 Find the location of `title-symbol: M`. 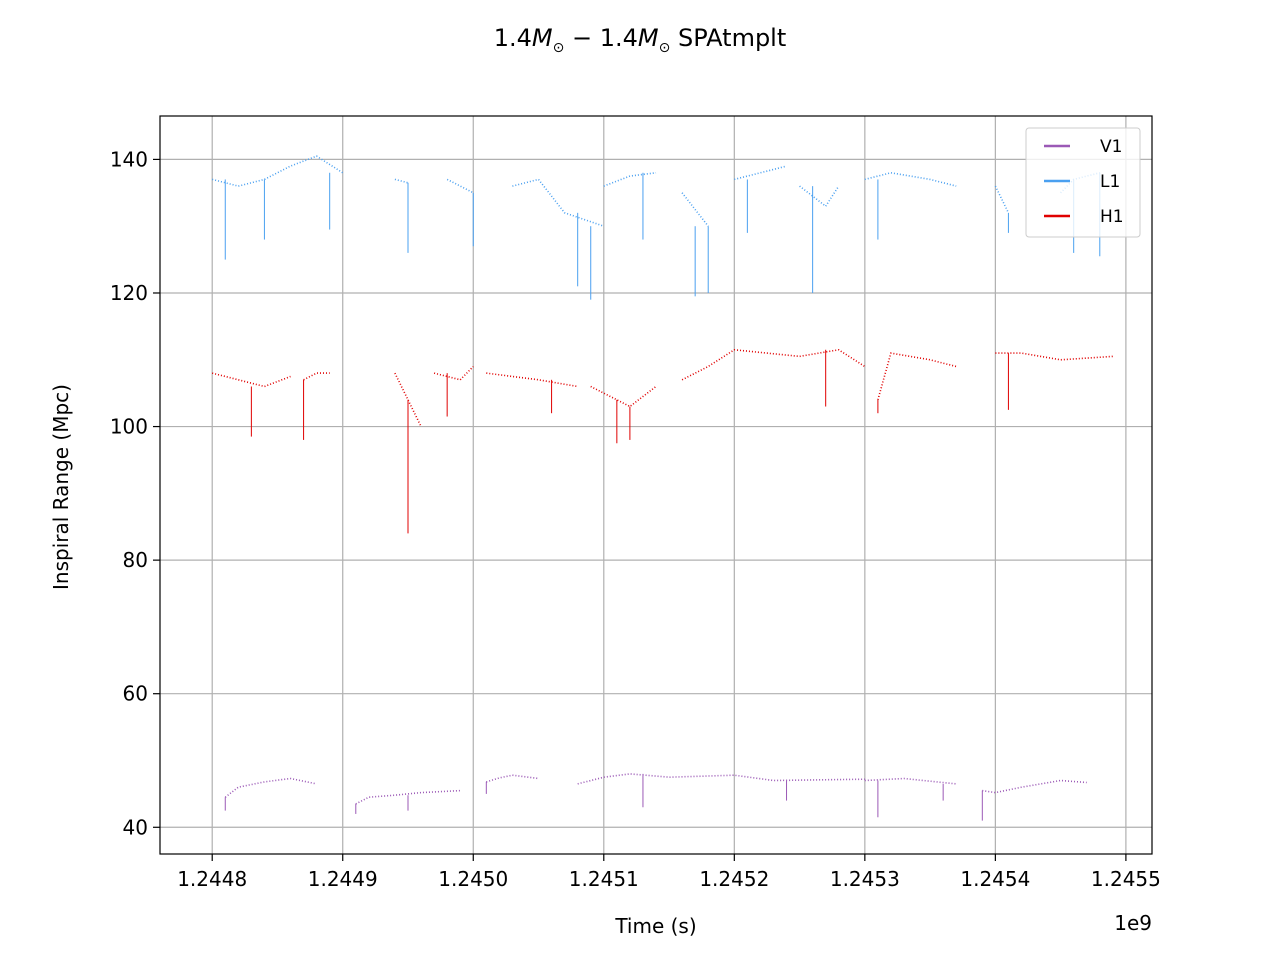

title-symbol: M is located at coordinates (542, 38).